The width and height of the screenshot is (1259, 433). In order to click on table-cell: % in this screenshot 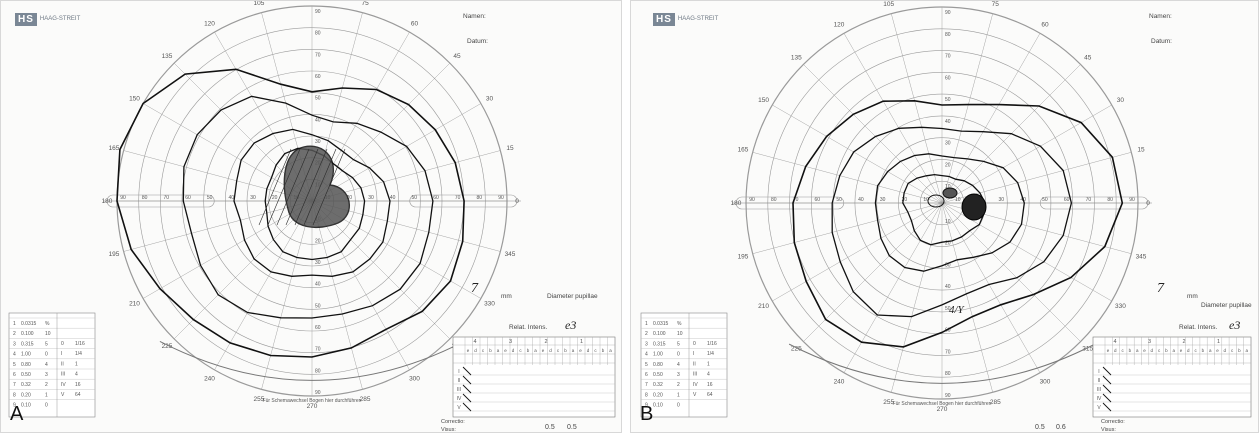, I will do `click(679, 324)`.